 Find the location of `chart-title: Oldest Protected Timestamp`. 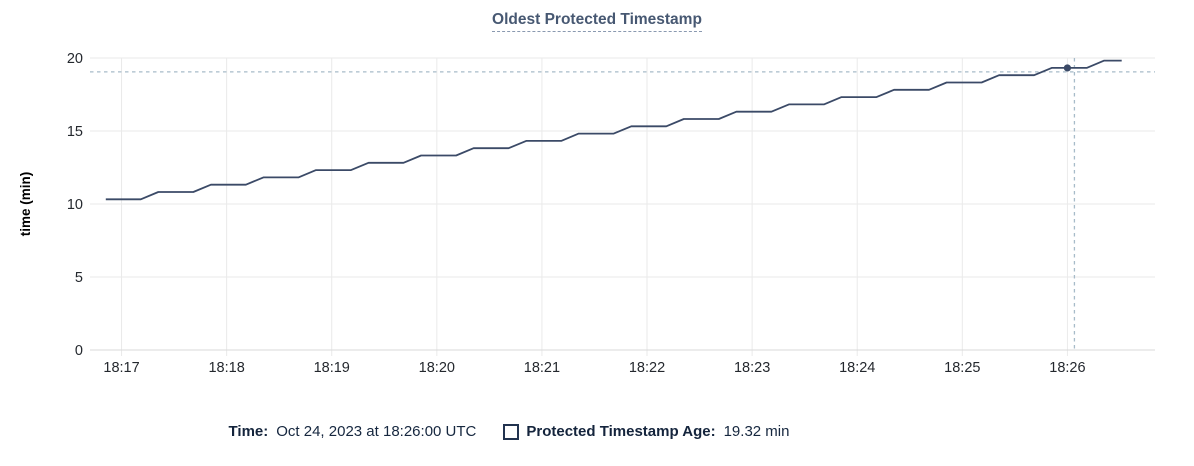

chart-title: Oldest Protected Timestamp is located at coordinates (597, 21).